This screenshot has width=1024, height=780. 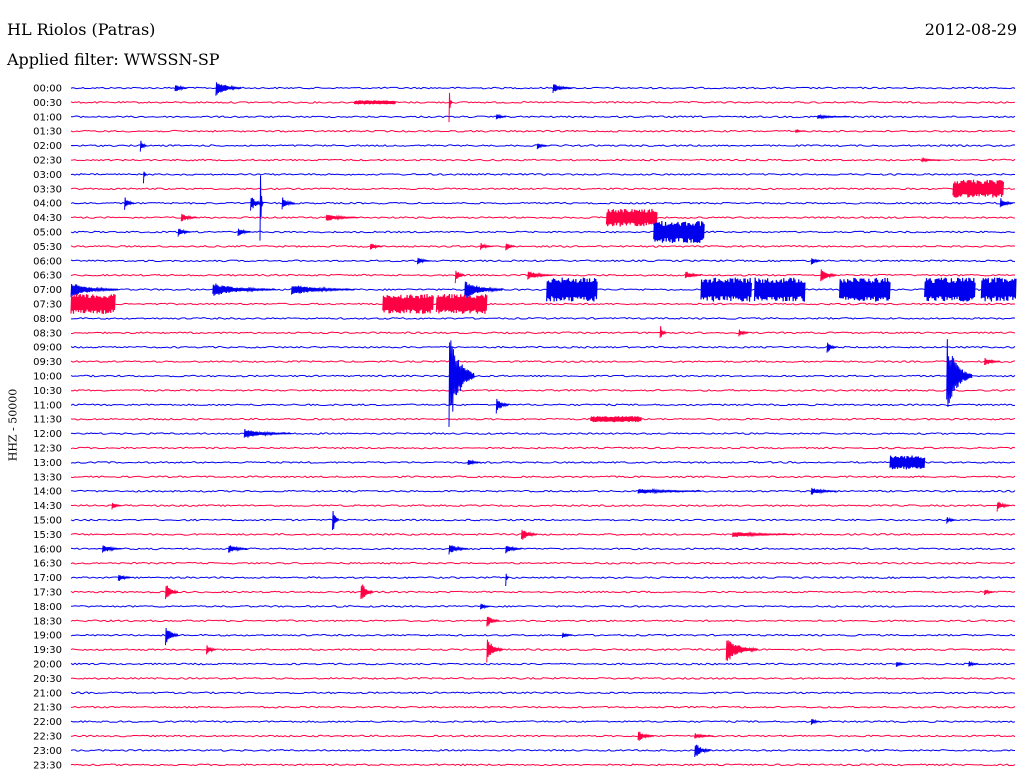 I want to click on row-time-label: 13:00, so click(x=47, y=463).